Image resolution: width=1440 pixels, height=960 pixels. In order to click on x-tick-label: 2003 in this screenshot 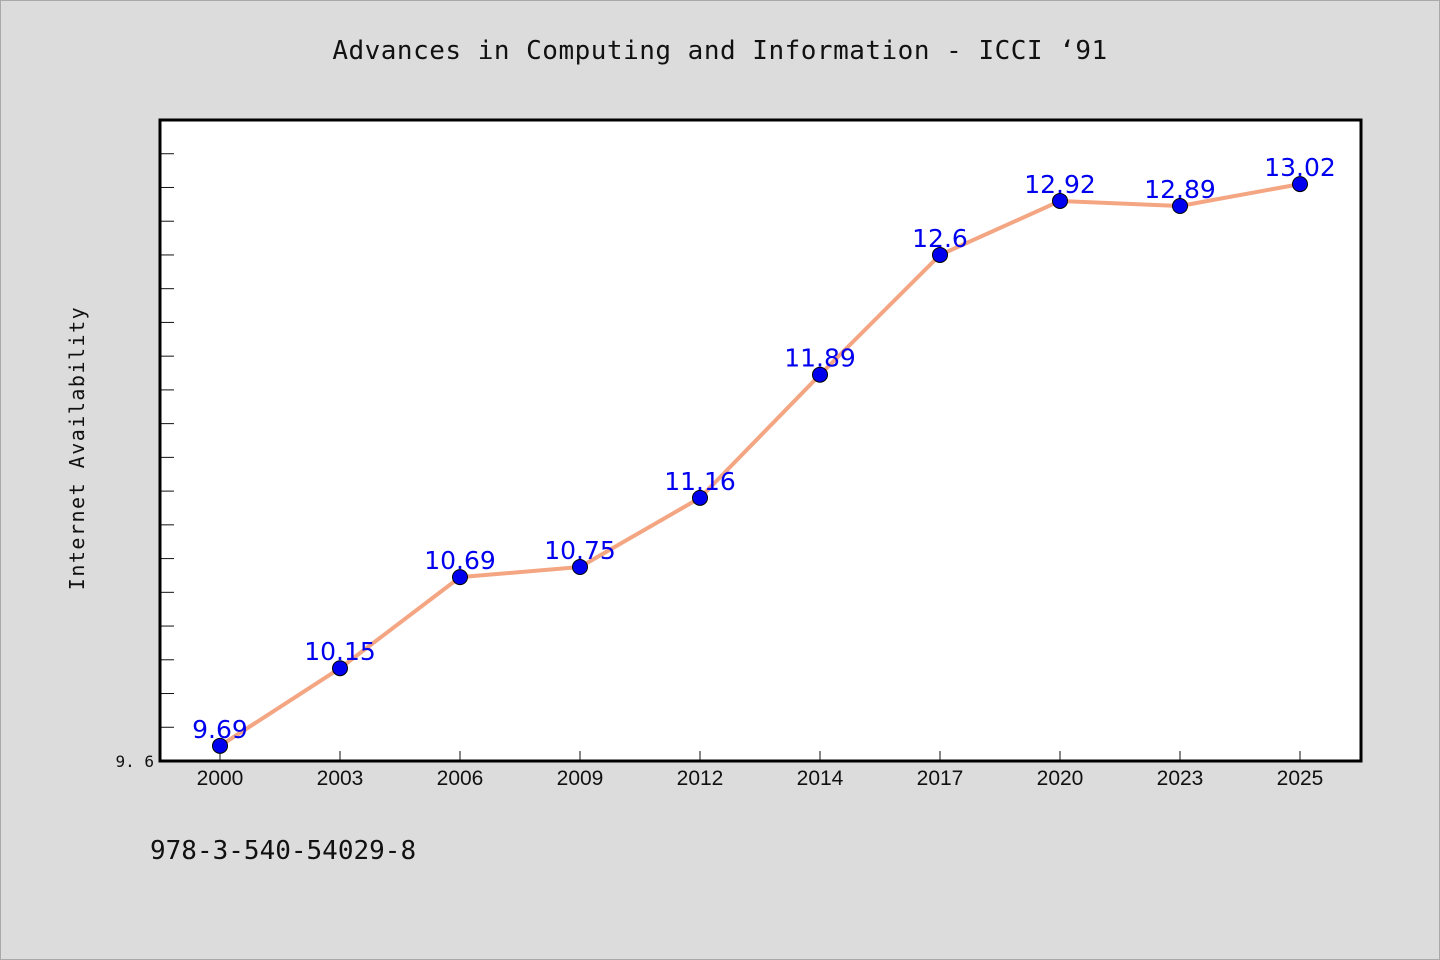, I will do `click(340, 778)`.